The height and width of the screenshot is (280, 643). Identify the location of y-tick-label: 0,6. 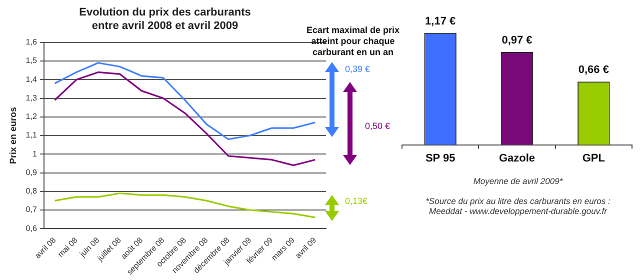
(32, 228).